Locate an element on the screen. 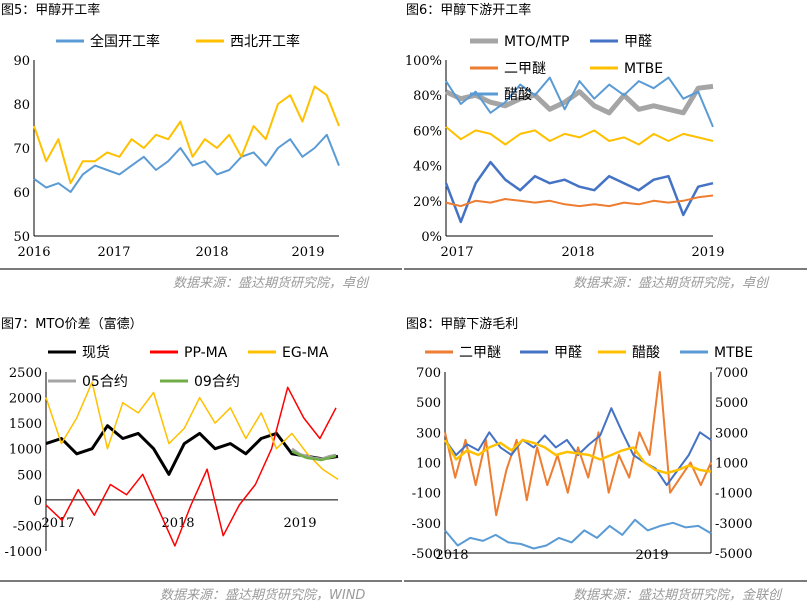 This screenshot has height=603, width=807. y-tick-label: 70 is located at coordinates (21, 149).